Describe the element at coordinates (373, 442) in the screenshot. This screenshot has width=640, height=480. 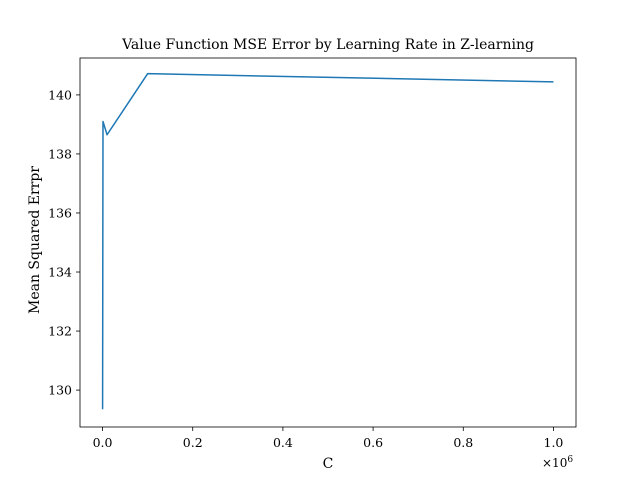
I see `x-tick-label: 0.6` at that location.